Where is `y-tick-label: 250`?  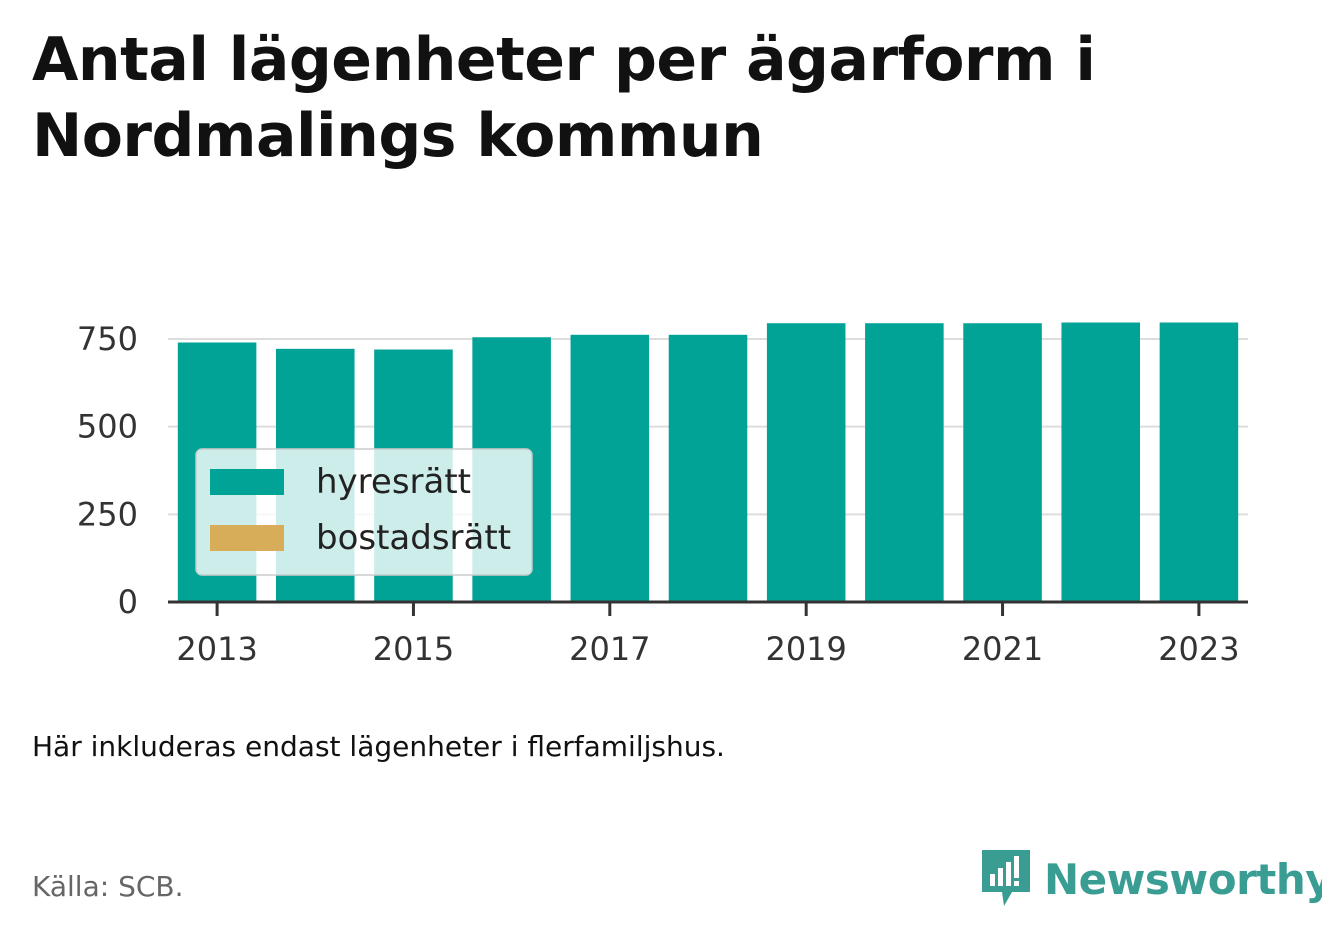
y-tick-label: 250 is located at coordinates (107, 514).